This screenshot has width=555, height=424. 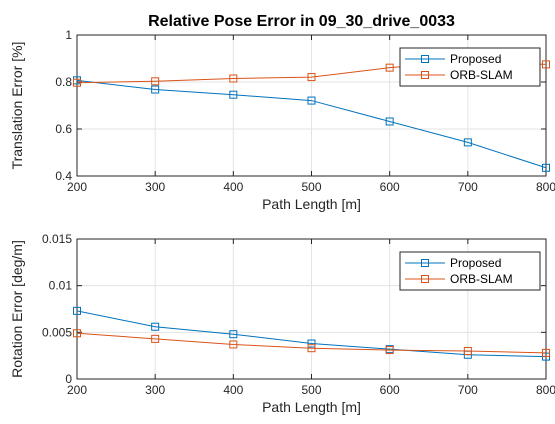 What do you see at coordinates (68, 35) in the screenshot?
I see `y-tick-label: 1` at bounding box center [68, 35].